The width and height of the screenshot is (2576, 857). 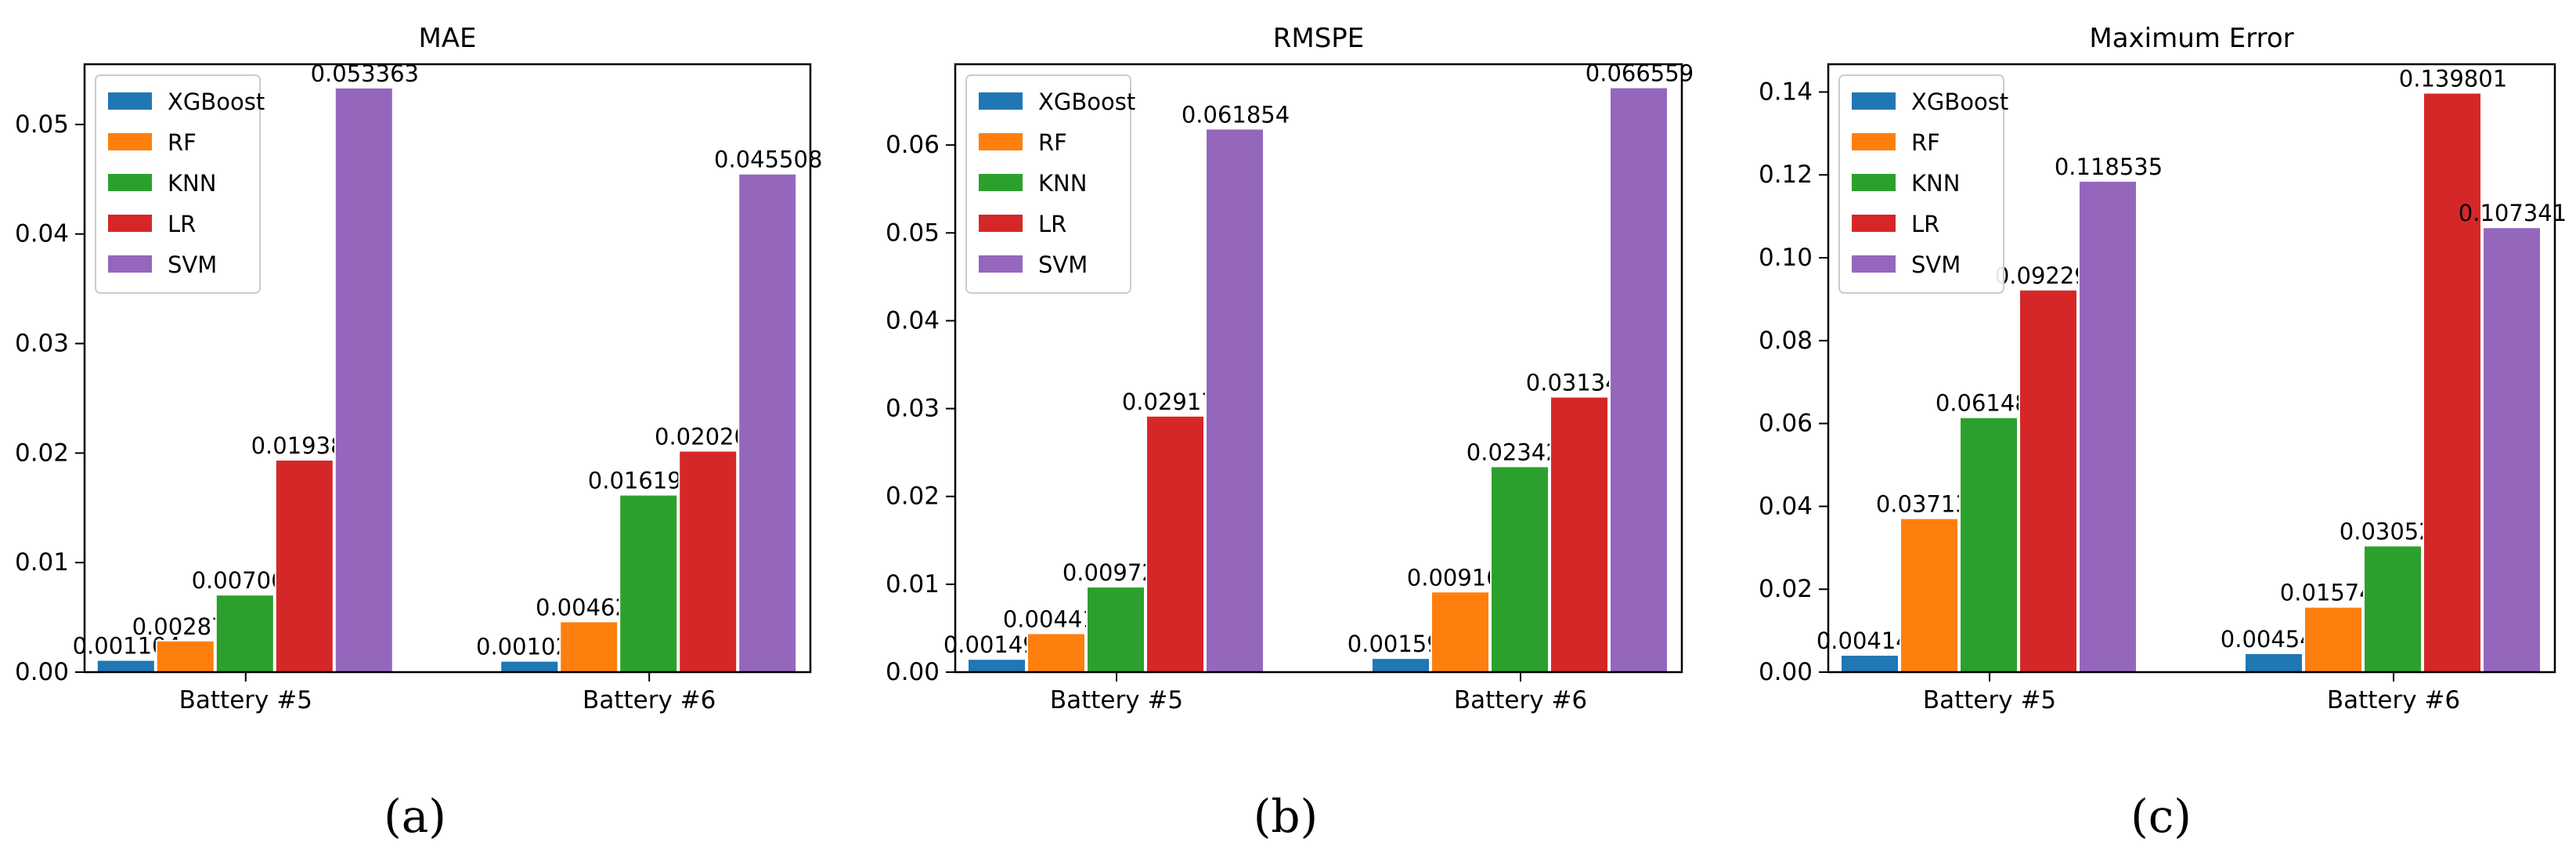 What do you see at coordinates (2191, 38) in the screenshot?
I see `chart-title: Maximum Error` at bounding box center [2191, 38].